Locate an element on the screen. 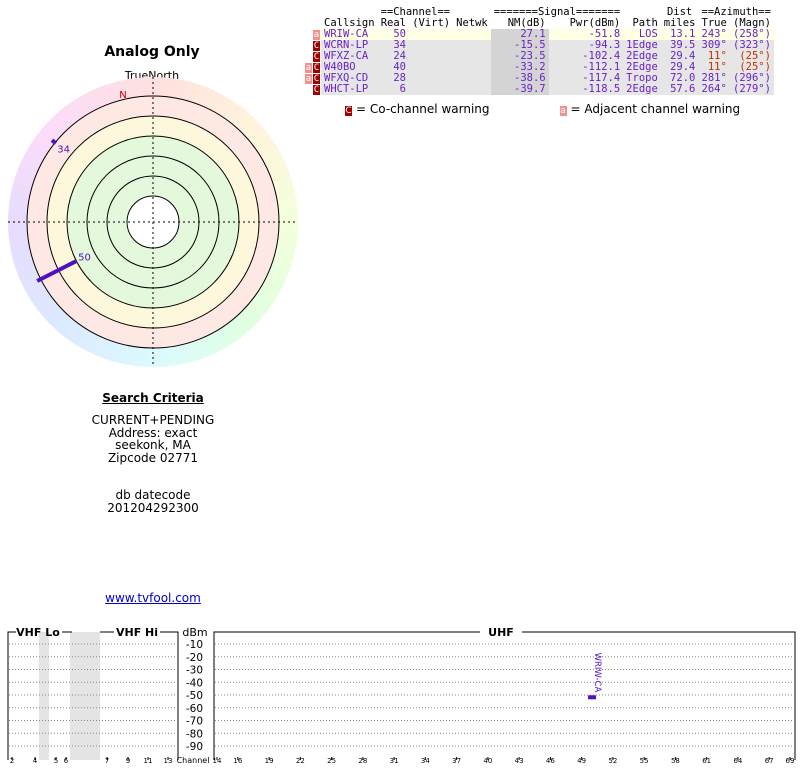  x-tick-label: 22 is located at coordinates (300, 761).